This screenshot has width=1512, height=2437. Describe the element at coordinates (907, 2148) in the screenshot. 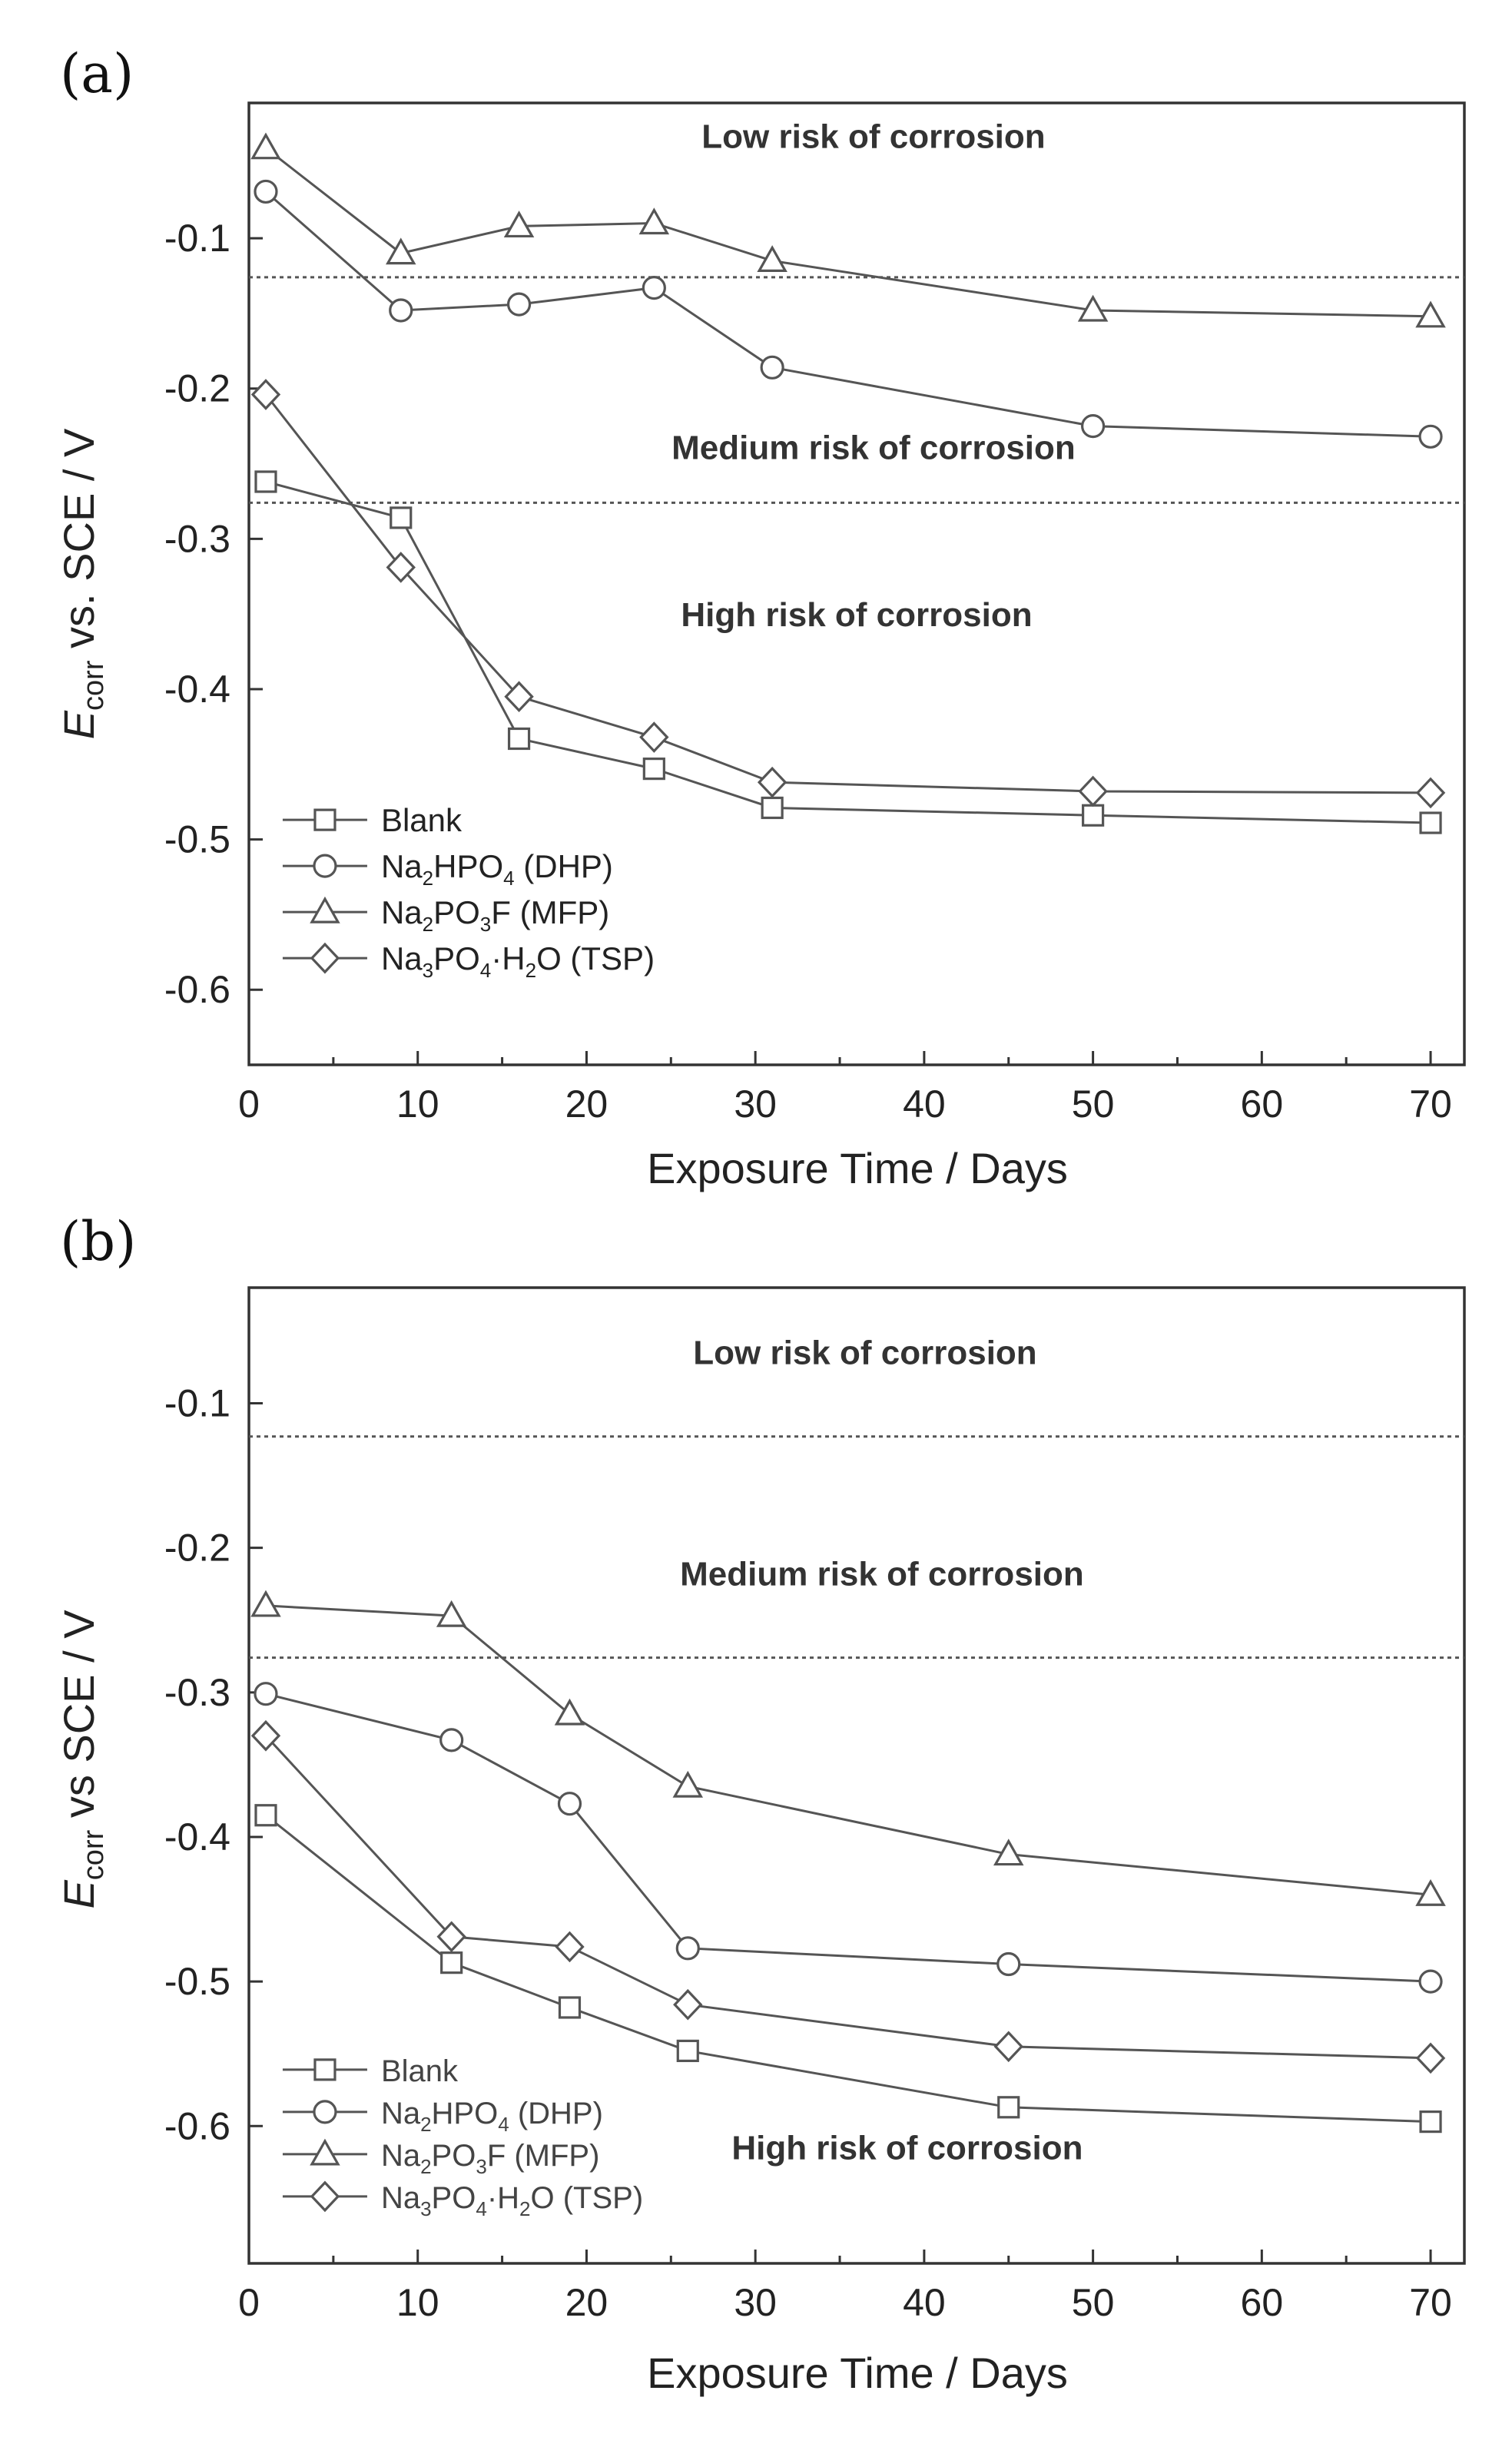

I see `region-label-b: High risk of corrosion` at that location.